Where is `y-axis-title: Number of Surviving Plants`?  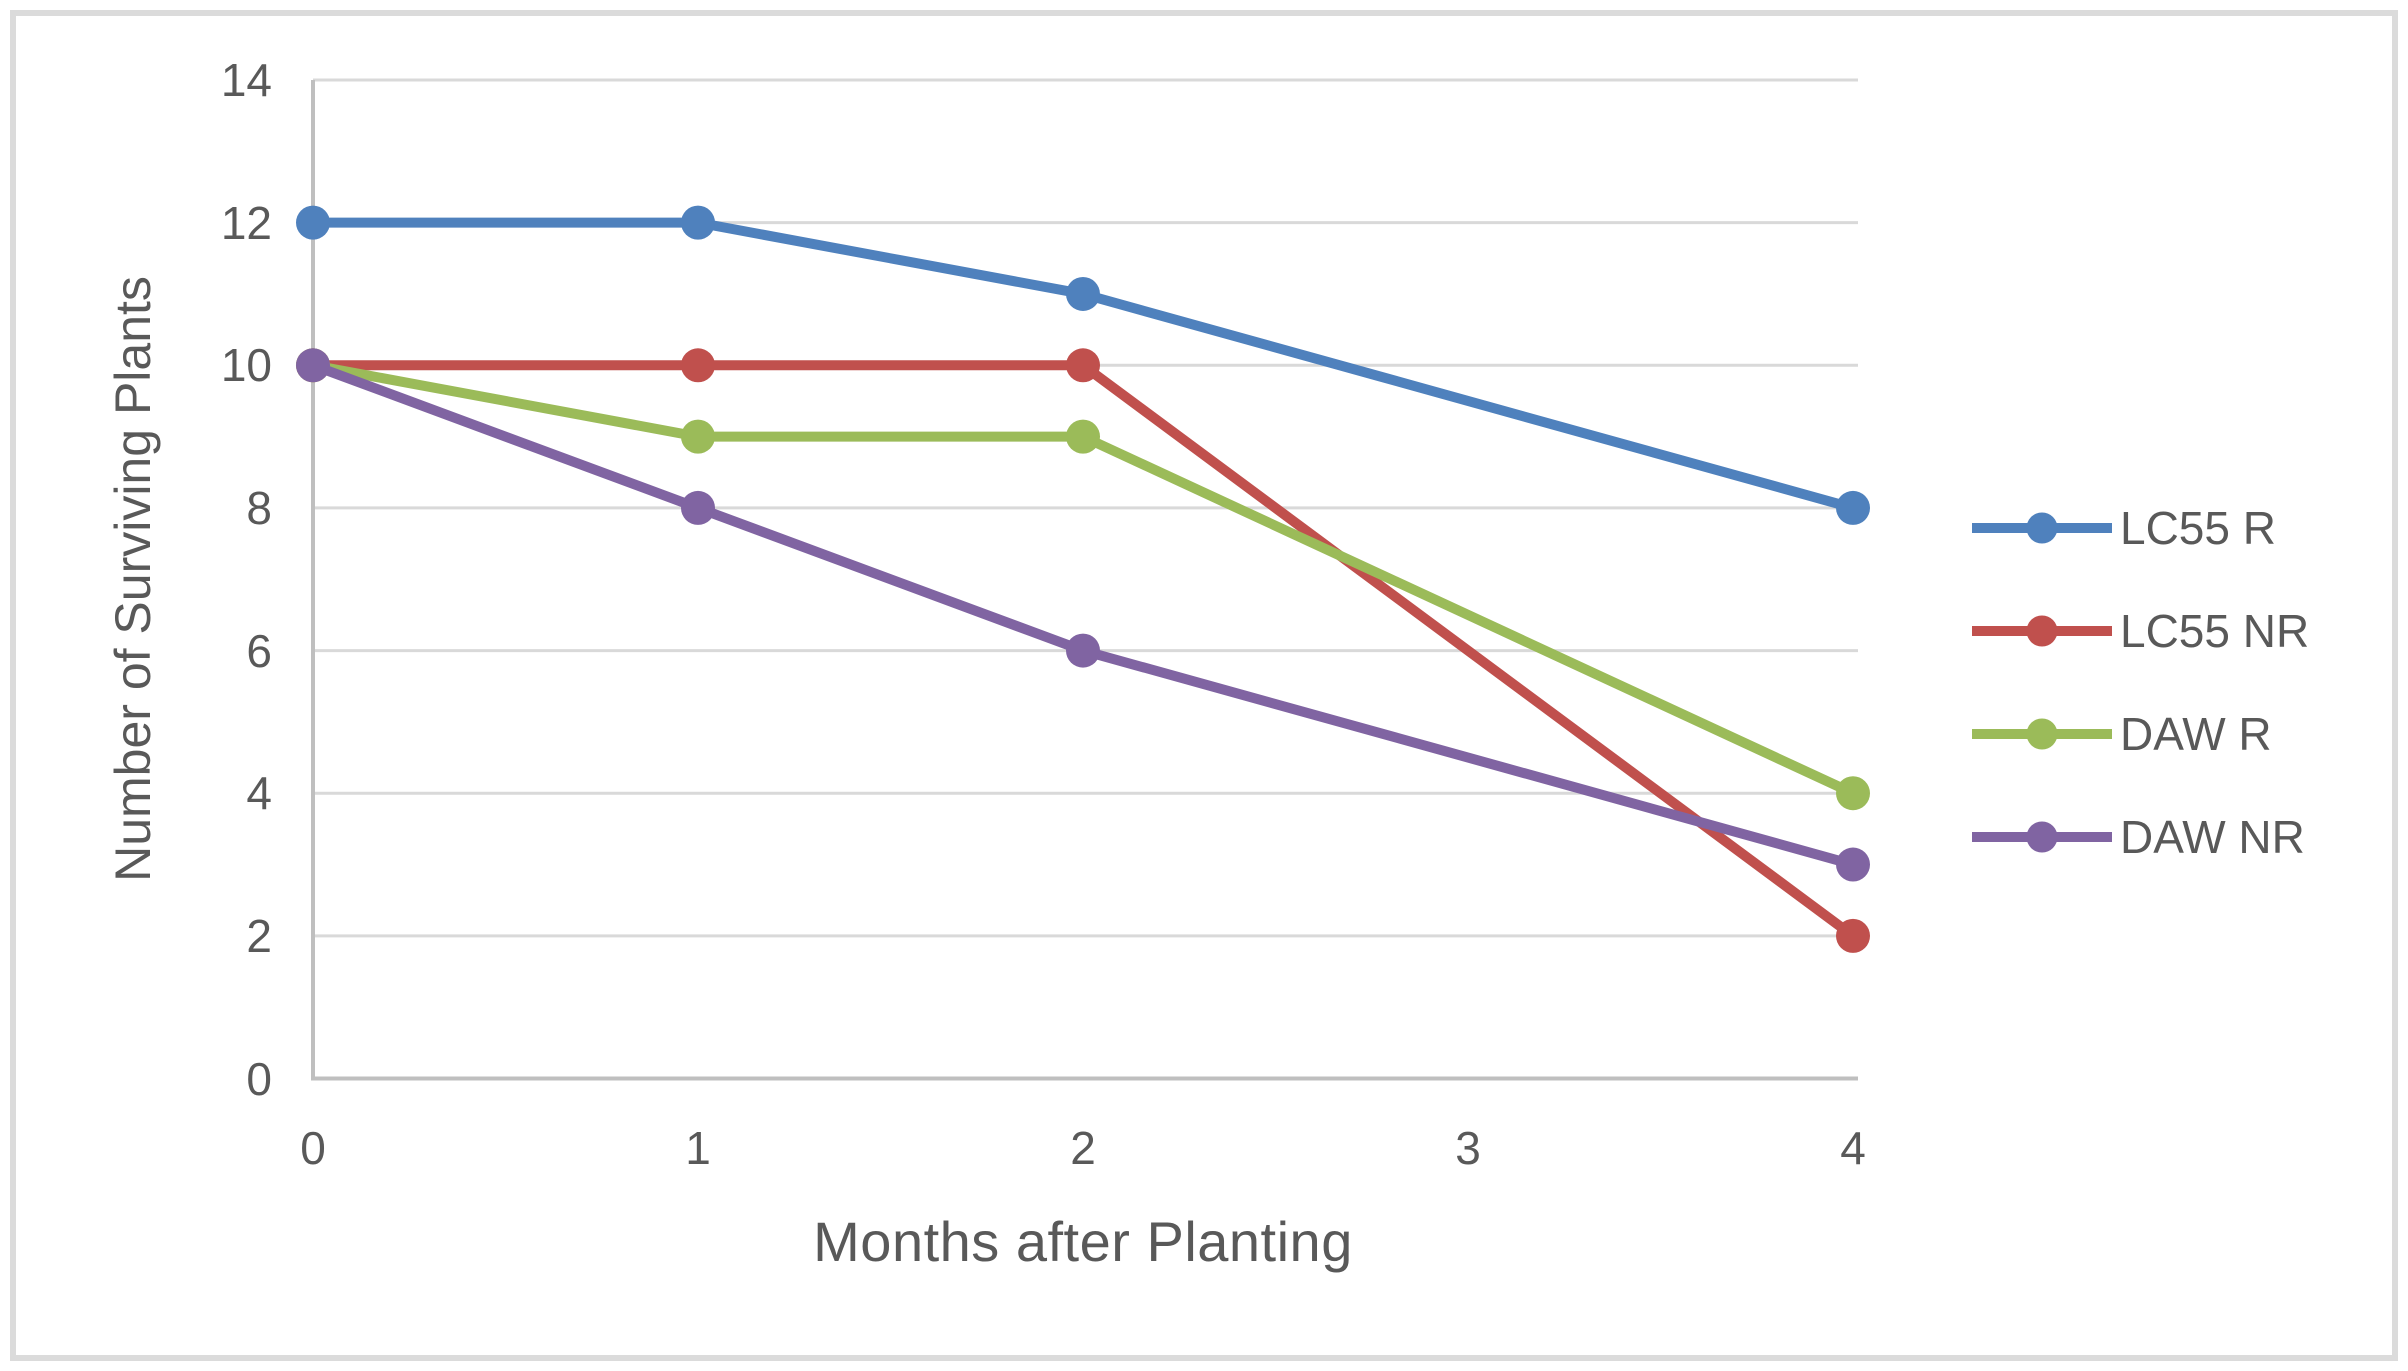 y-axis-title: Number of Surviving Plants is located at coordinates (133, 579).